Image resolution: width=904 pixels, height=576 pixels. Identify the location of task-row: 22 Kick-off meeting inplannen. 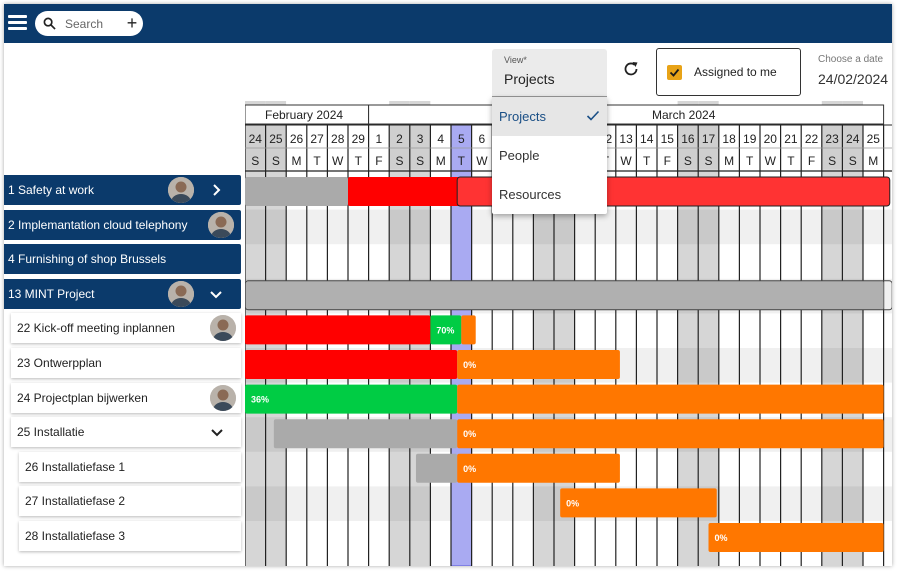
(126, 328).